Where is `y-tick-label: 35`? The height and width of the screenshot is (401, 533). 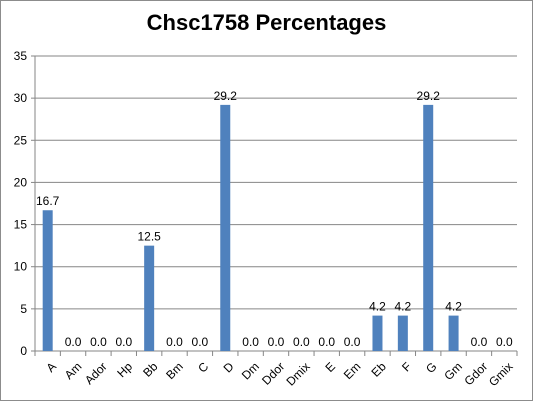 y-tick-label: 35 is located at coordinates (21, 56).